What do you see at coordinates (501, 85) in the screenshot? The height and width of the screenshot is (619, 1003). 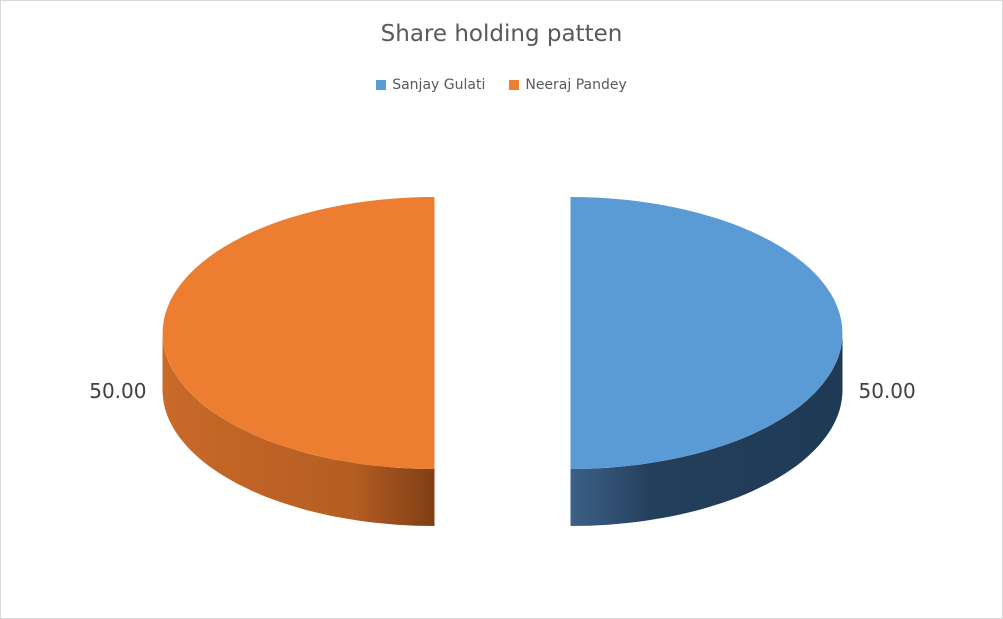 I see `legend: Sanjay Gulati Neeraj Pandey` at bounding box center [501, 85].